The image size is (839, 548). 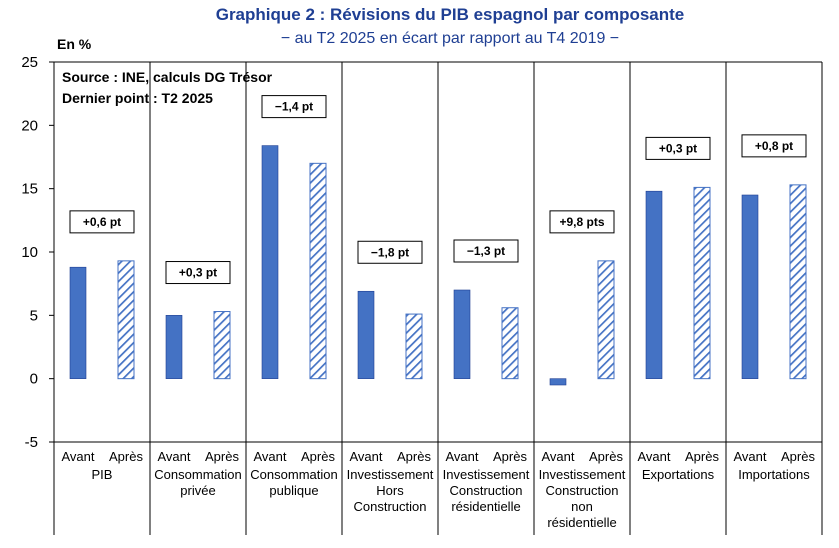 I want to click on group-label: Hors, so click(x=390, y=490).